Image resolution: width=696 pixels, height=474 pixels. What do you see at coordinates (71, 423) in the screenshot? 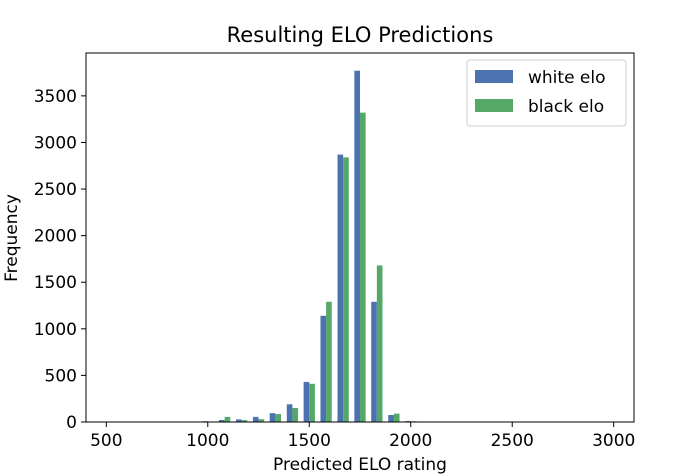
I see `y-tick-label-0: 0` at bounding box center [71, 423].